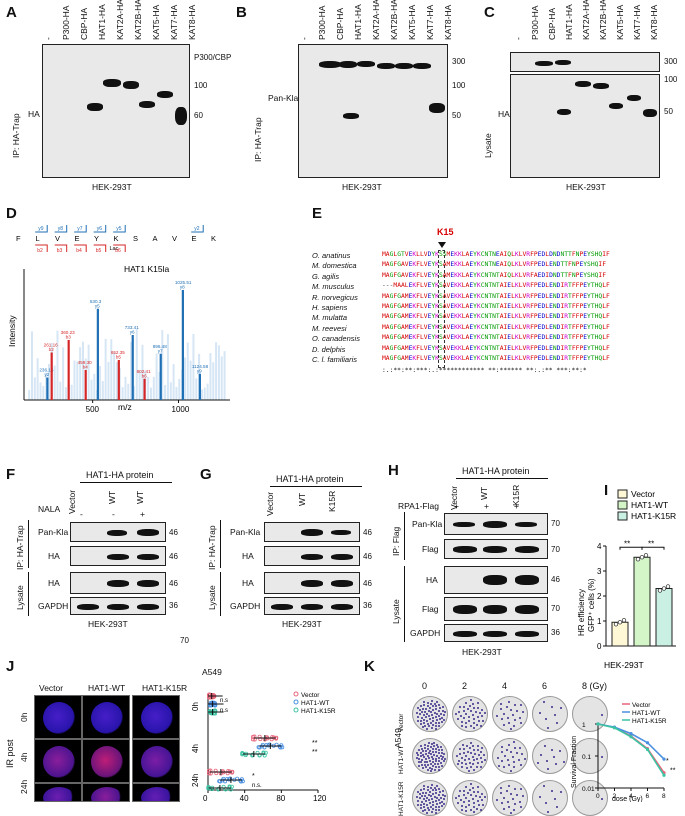 This screenshot has width=685, height=816. I want to click on d-peak-label: 896.48, so click(160, 346).